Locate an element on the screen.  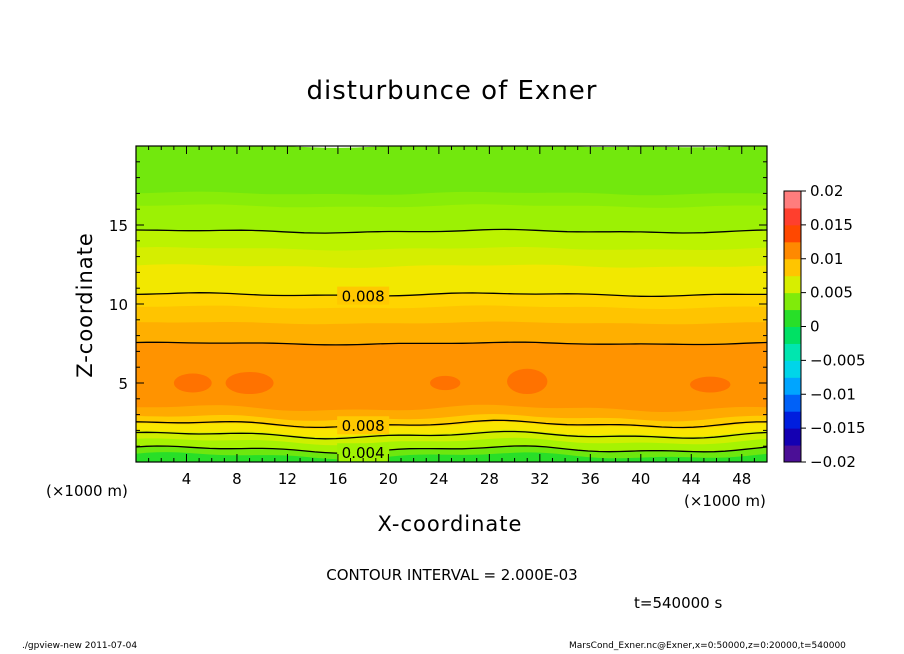
color-band is located at coordinates (451, 457).